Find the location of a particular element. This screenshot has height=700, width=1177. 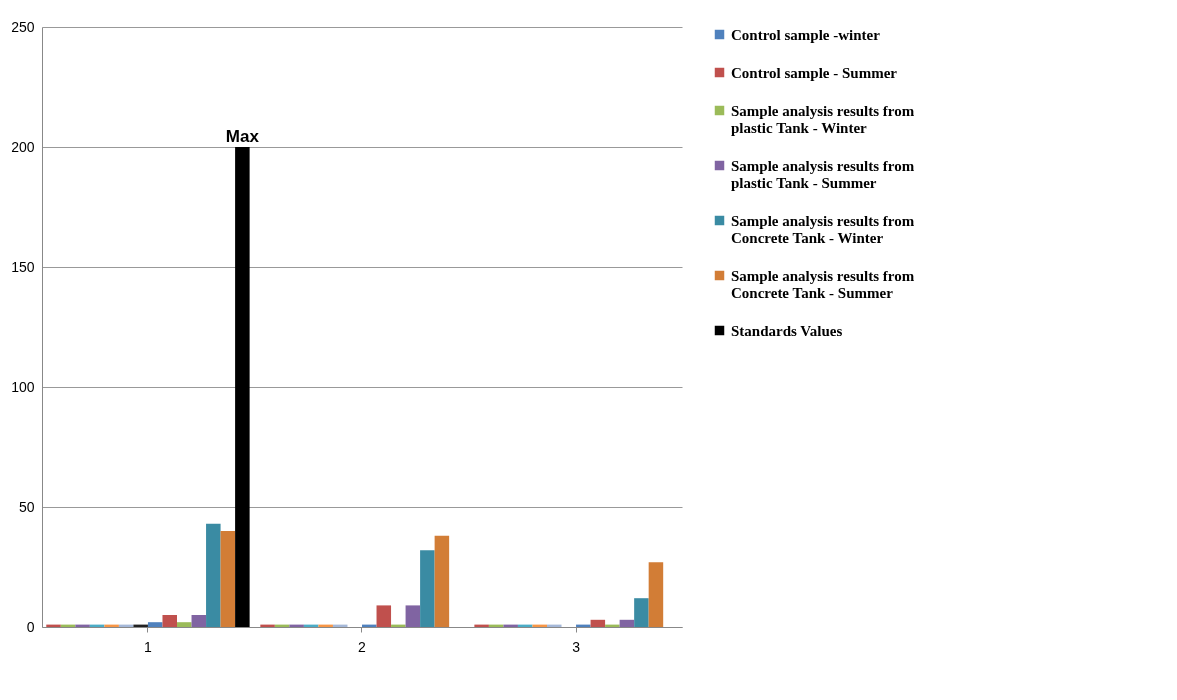

legend-label: Sample analysis results from Concrete Tank - Summer is located at coordinates (823, 284).